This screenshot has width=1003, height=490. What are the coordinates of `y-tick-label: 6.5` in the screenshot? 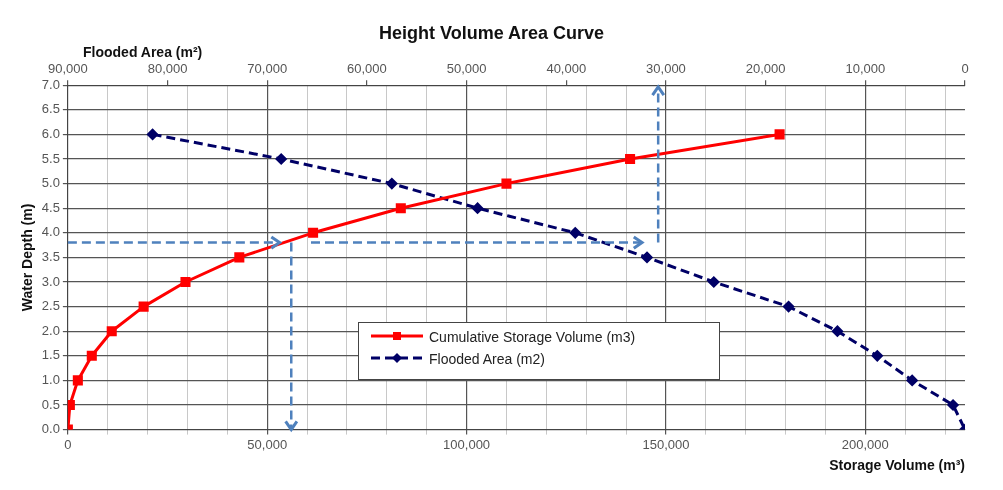 It's located at (50, 109).